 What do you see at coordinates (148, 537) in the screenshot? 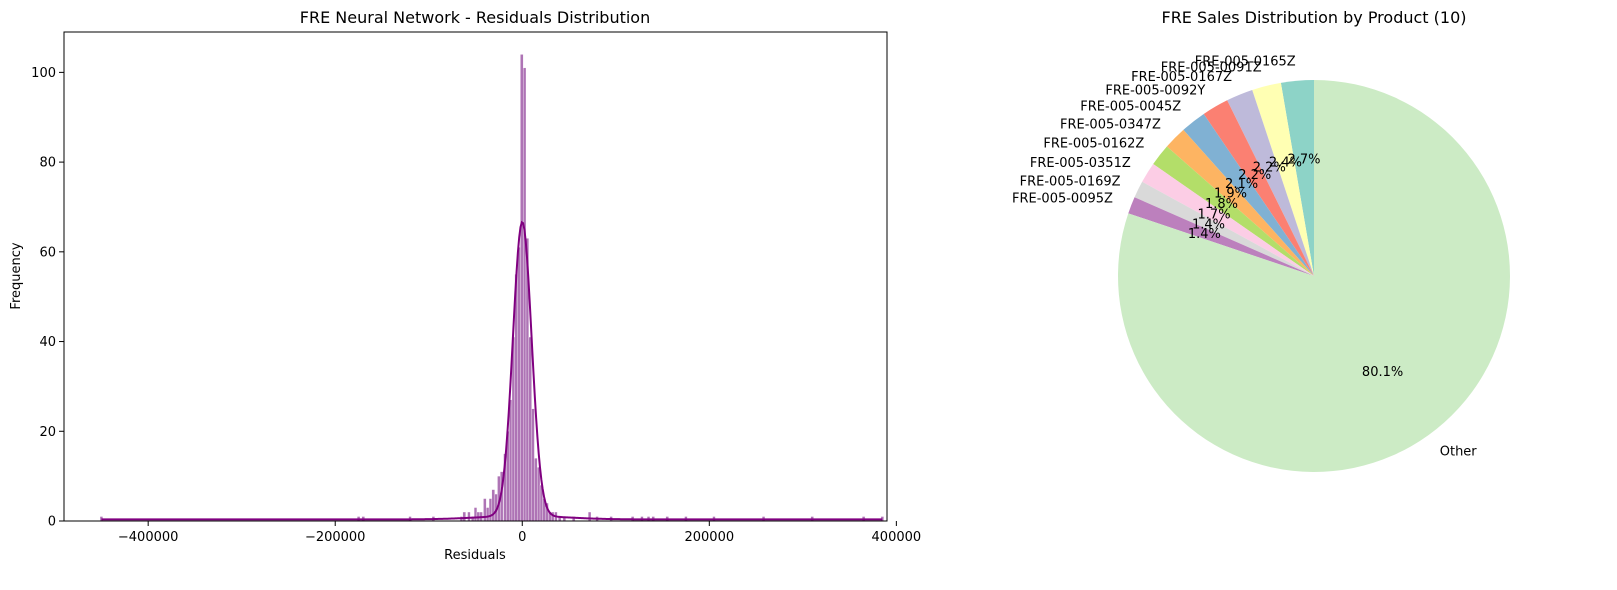
I see `x-tick-label: −400000` at bounding box center [148, 537].